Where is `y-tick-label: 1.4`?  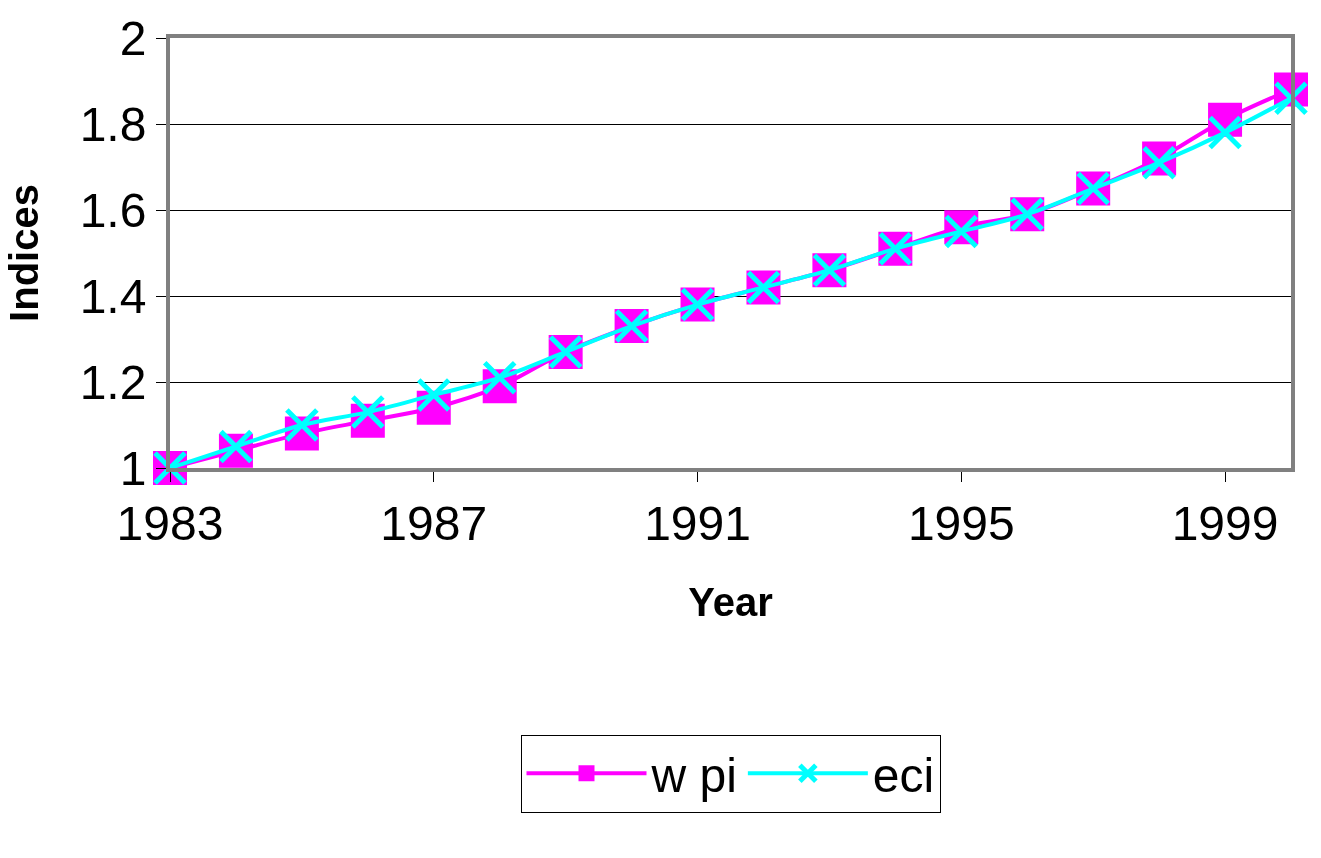 y-tick-label: 1.4 is located at coordinates (113, 296).